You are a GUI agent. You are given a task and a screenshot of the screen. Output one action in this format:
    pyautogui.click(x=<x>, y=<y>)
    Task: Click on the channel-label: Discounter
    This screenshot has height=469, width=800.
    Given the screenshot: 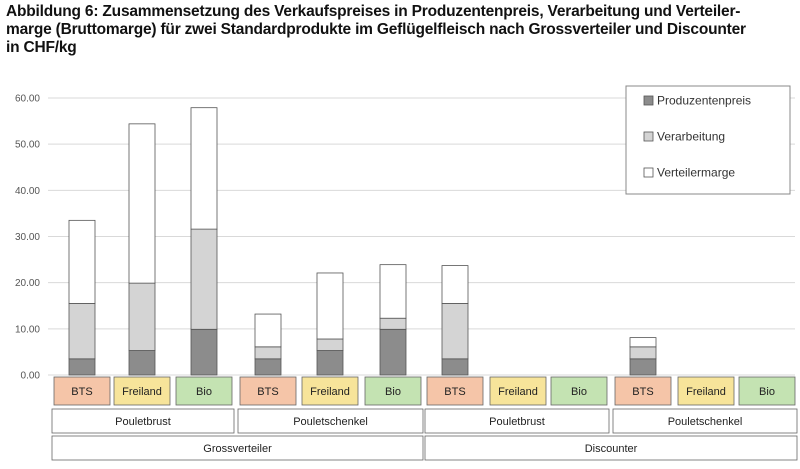 What is the action you would take?
    pyautogui.click(x=611, y=449)
    